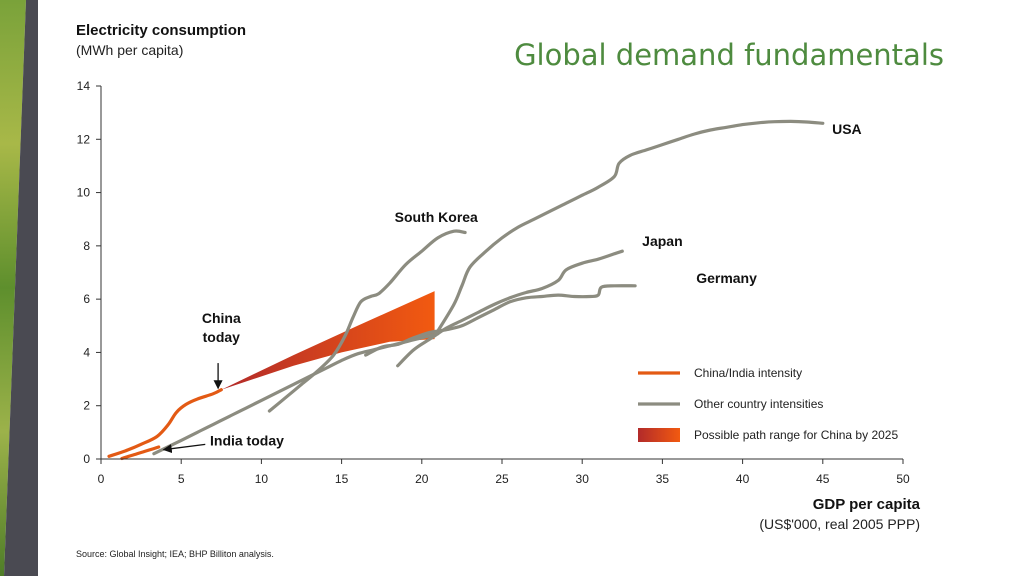 The height and width of the screenshot is (576, 1024). I want to click on x-tick-label: 20, so click(422, 479).